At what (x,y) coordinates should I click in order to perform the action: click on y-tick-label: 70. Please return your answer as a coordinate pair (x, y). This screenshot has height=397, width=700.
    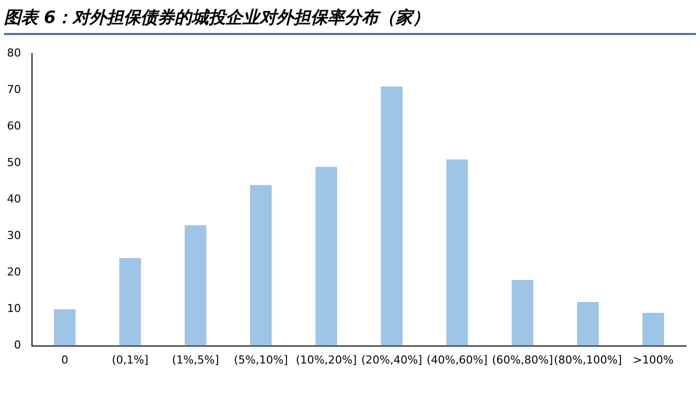
    Looking at the image, I should click on (13, 89).